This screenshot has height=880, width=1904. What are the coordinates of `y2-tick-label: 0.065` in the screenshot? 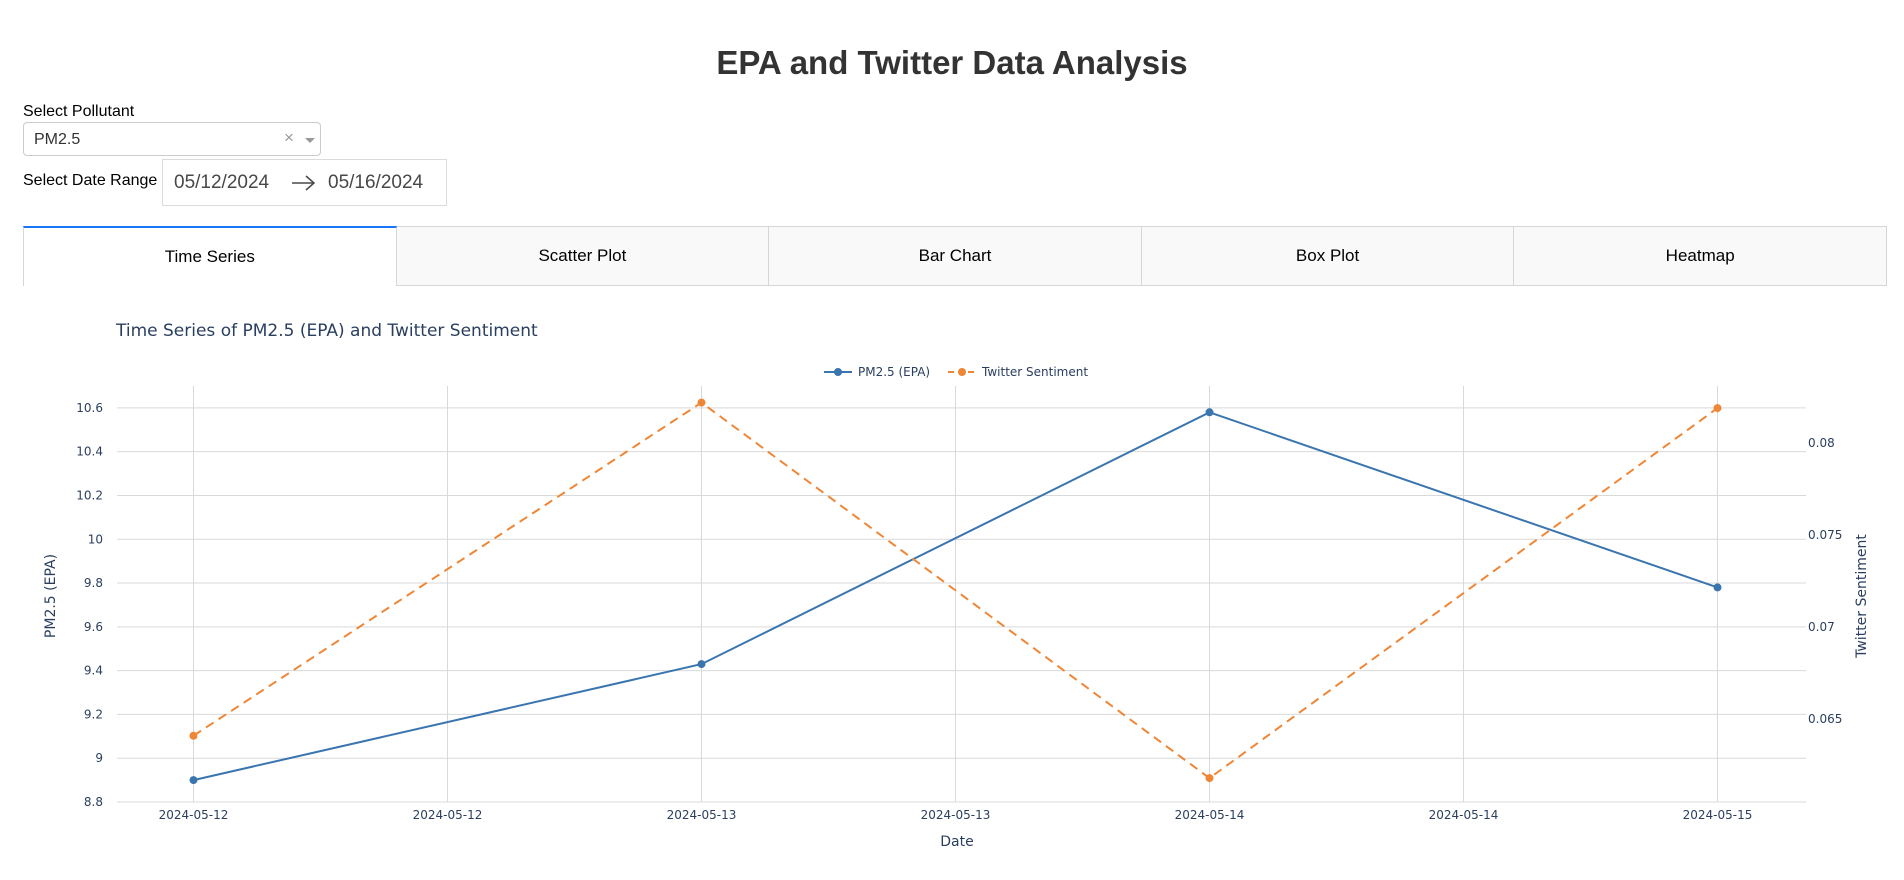 It's located at (1825, 719).